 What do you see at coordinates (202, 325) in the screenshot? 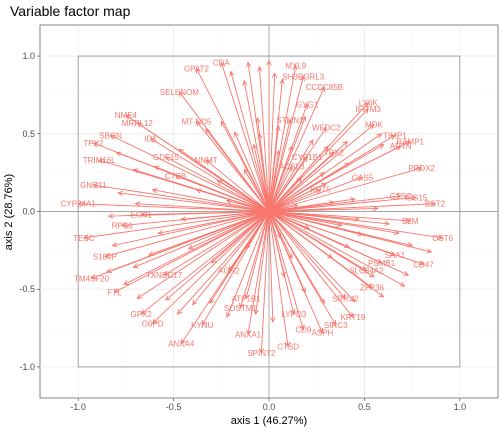
I see `variable-label: KYNU` at bounding box center [202, 325].